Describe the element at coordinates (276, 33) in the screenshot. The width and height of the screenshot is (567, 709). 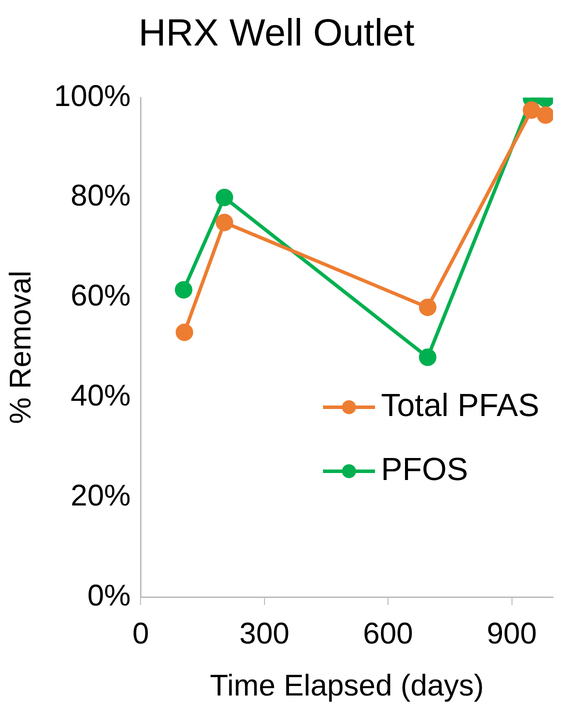
I see `chart-title: HRX Well Outlet` at that location.